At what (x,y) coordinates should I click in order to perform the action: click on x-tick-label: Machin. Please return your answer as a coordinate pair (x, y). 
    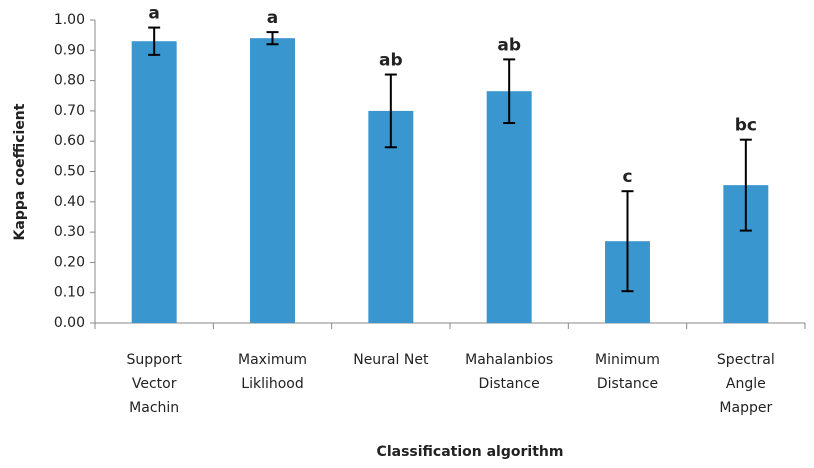
    Looking at the image, I should click on (154, 408).